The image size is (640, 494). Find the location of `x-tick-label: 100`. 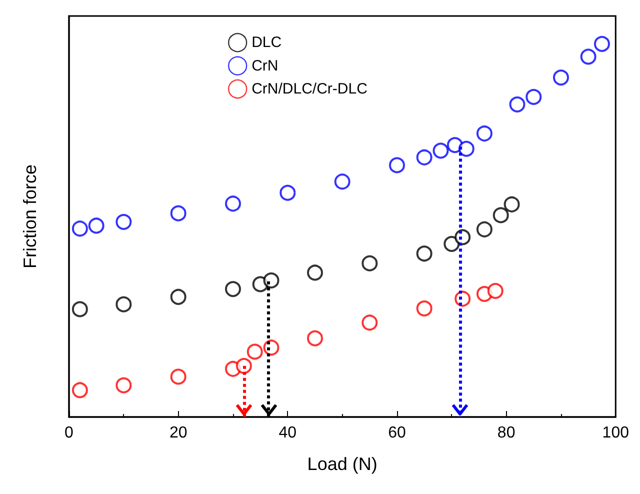

x-tick-label: 100 is located at coordinates (616, 433).